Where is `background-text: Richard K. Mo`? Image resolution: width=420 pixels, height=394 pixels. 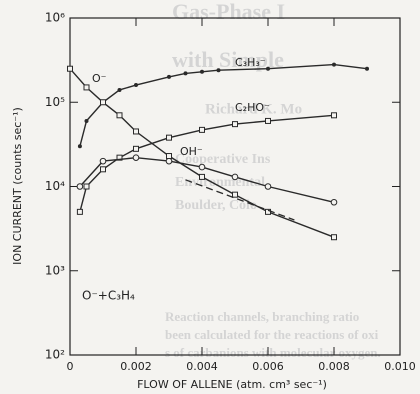
background-text: Richard K. Mo is located at coordinates (253, 109).